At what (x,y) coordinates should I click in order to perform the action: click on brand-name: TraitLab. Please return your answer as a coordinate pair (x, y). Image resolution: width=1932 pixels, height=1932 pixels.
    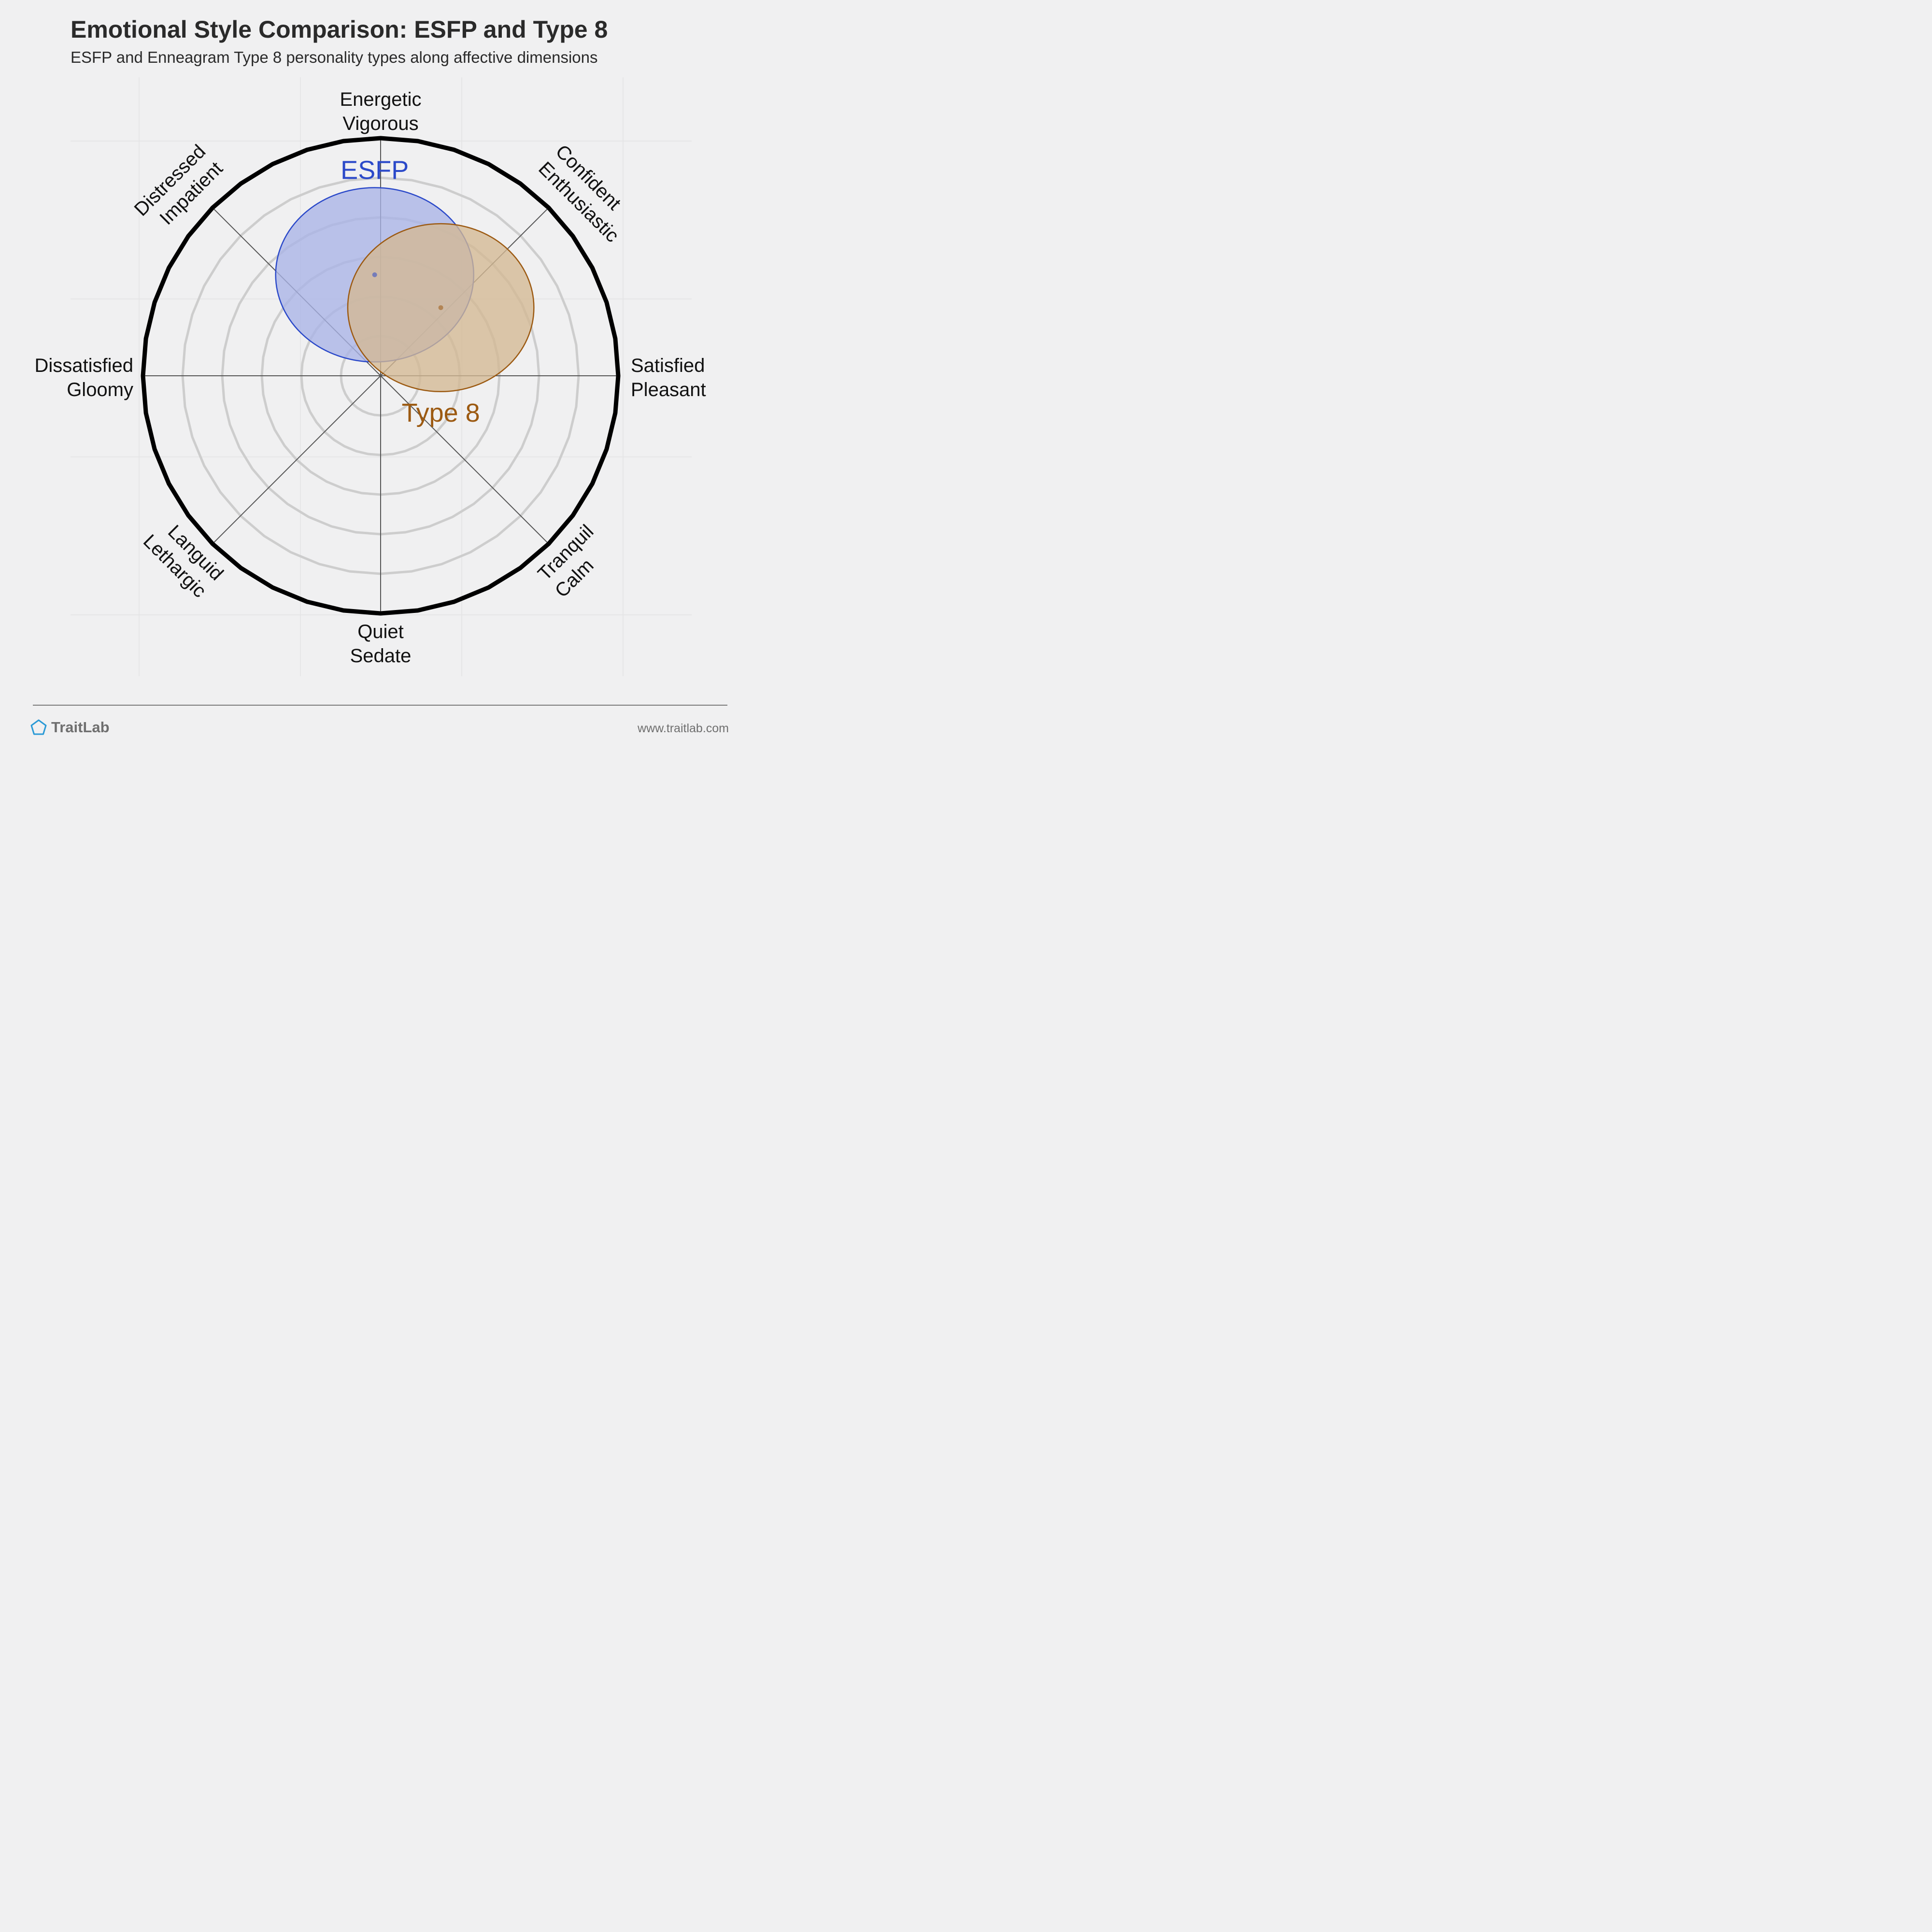
    Looking at the image, I should click on (80, 727).